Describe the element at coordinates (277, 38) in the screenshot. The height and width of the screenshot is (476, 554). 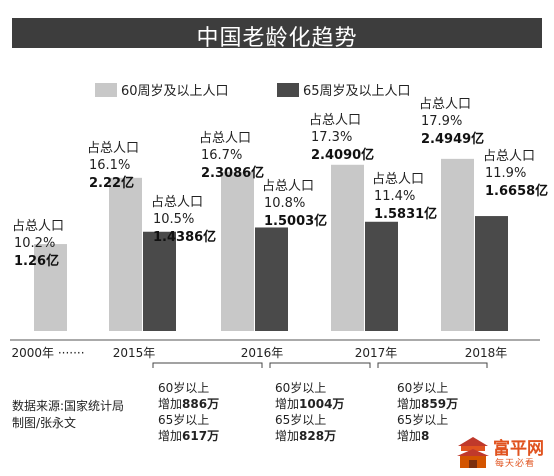
I see `chart-title: 中国老龄化趋势` at that location.